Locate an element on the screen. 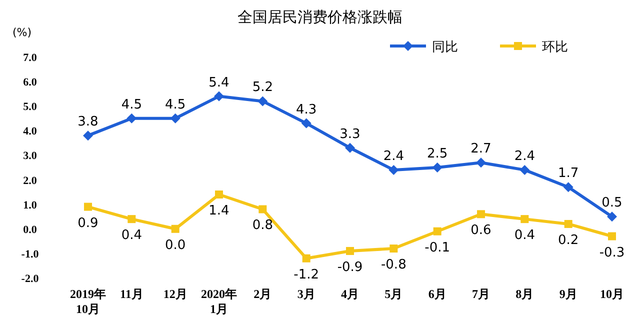  x-tick-label: 3月 is located at coordinates (306, 294).